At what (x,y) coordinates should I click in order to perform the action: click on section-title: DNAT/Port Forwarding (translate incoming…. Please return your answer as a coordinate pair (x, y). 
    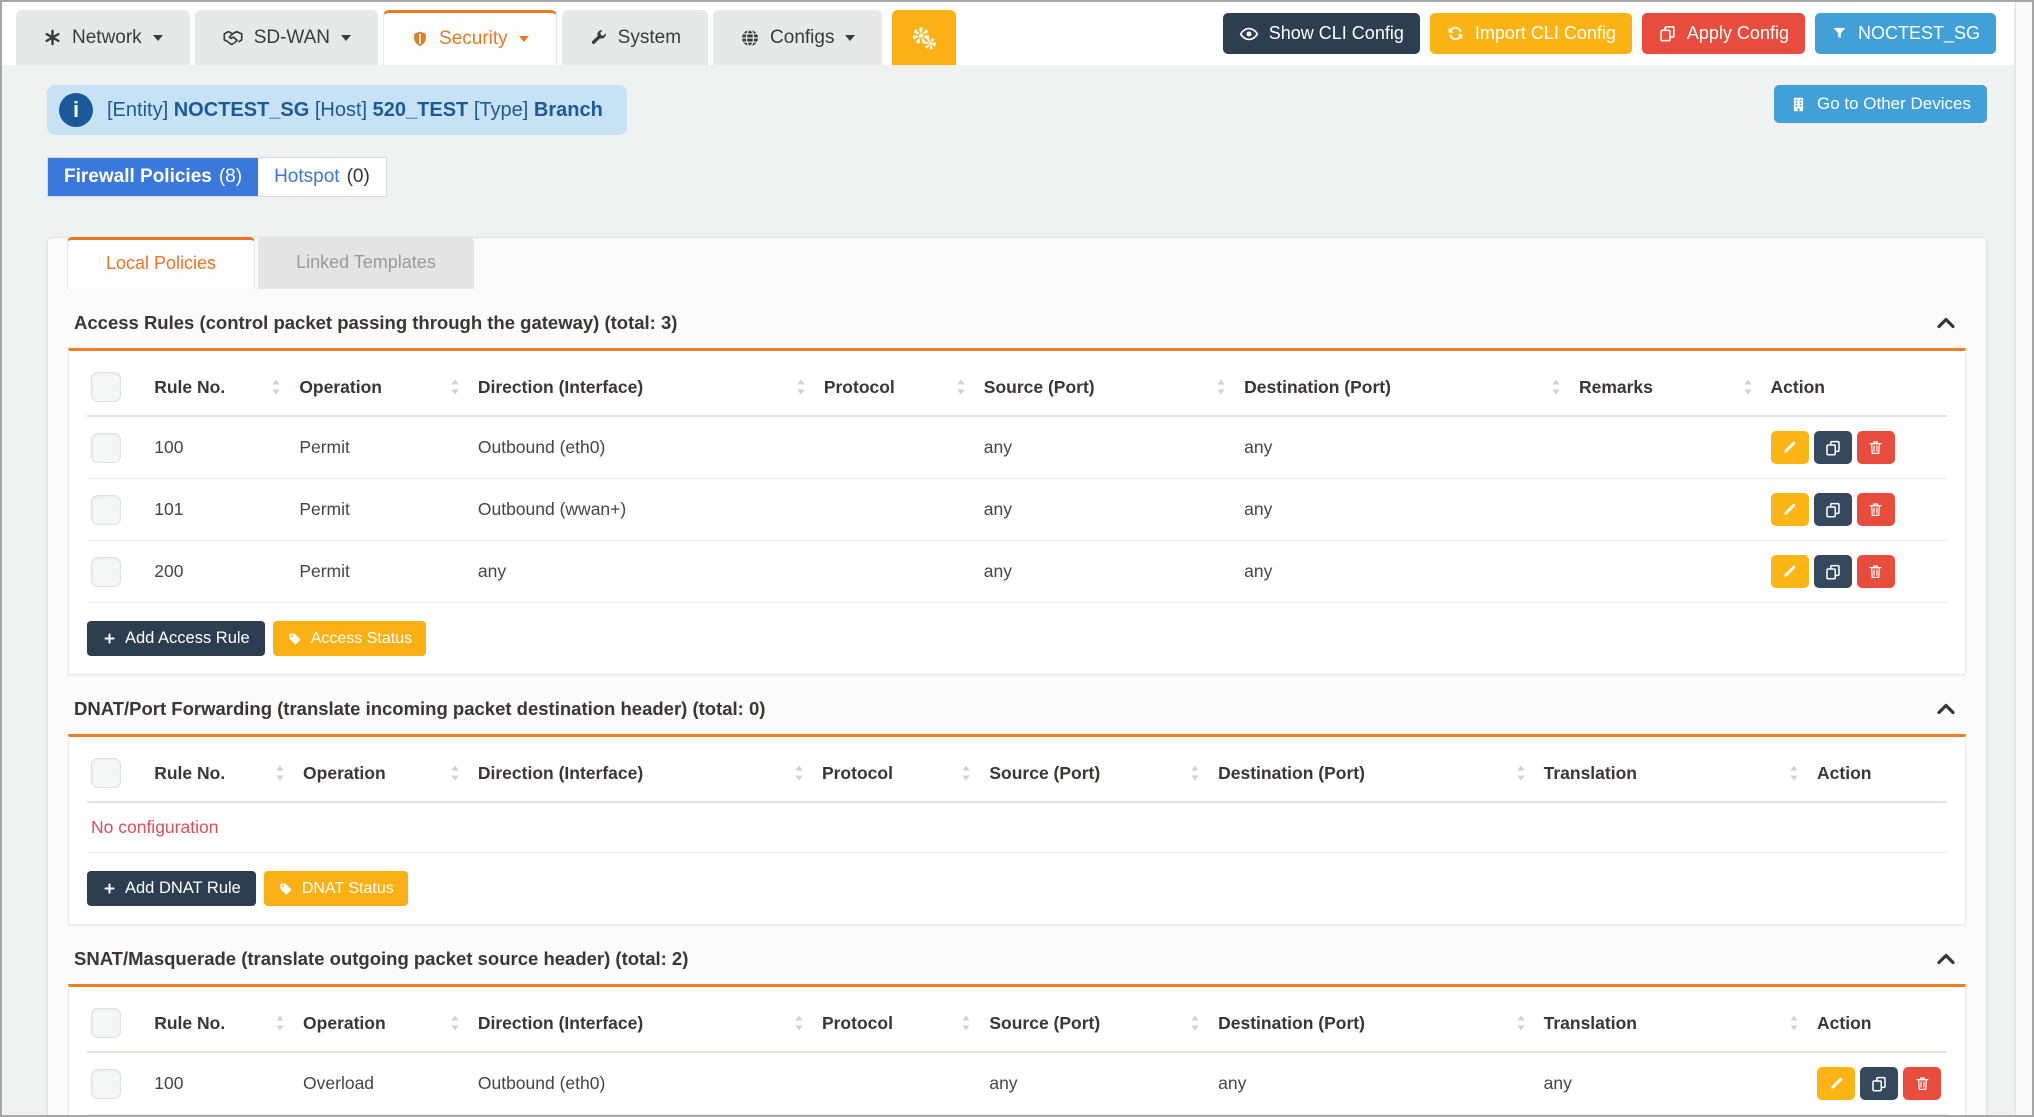
    Looking at the image, I should click on (420, 708).